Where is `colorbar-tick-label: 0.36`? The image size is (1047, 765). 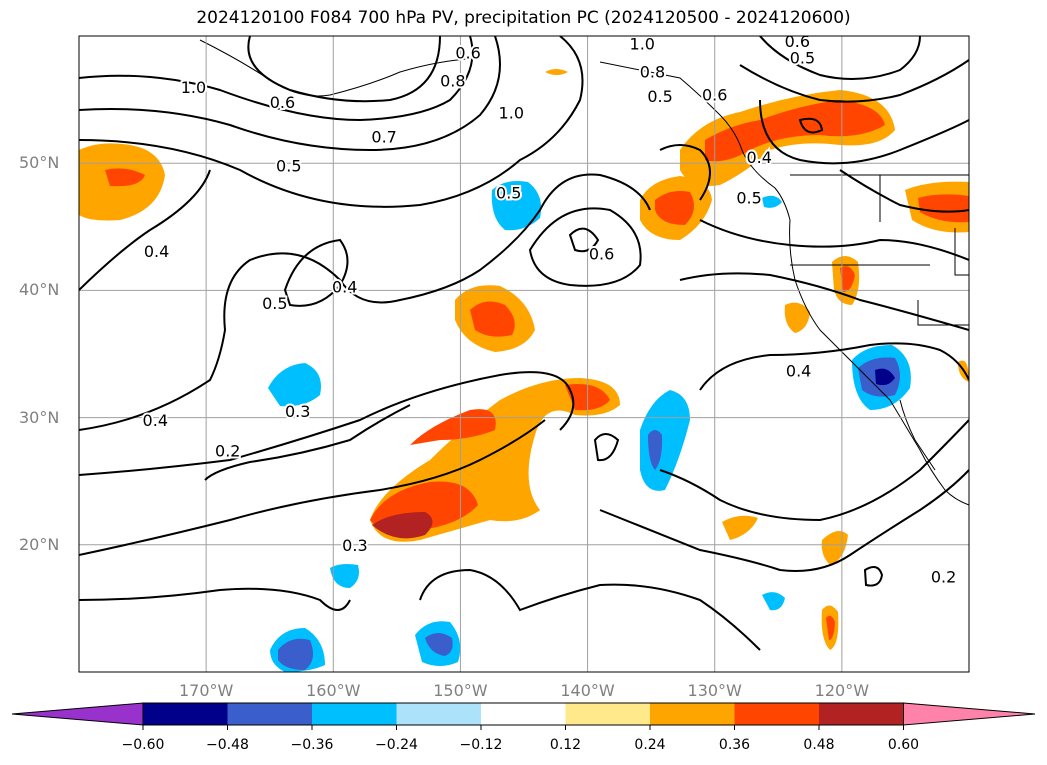
colorbar-tick-label: 0.36 is located at coordinates (734, 745).